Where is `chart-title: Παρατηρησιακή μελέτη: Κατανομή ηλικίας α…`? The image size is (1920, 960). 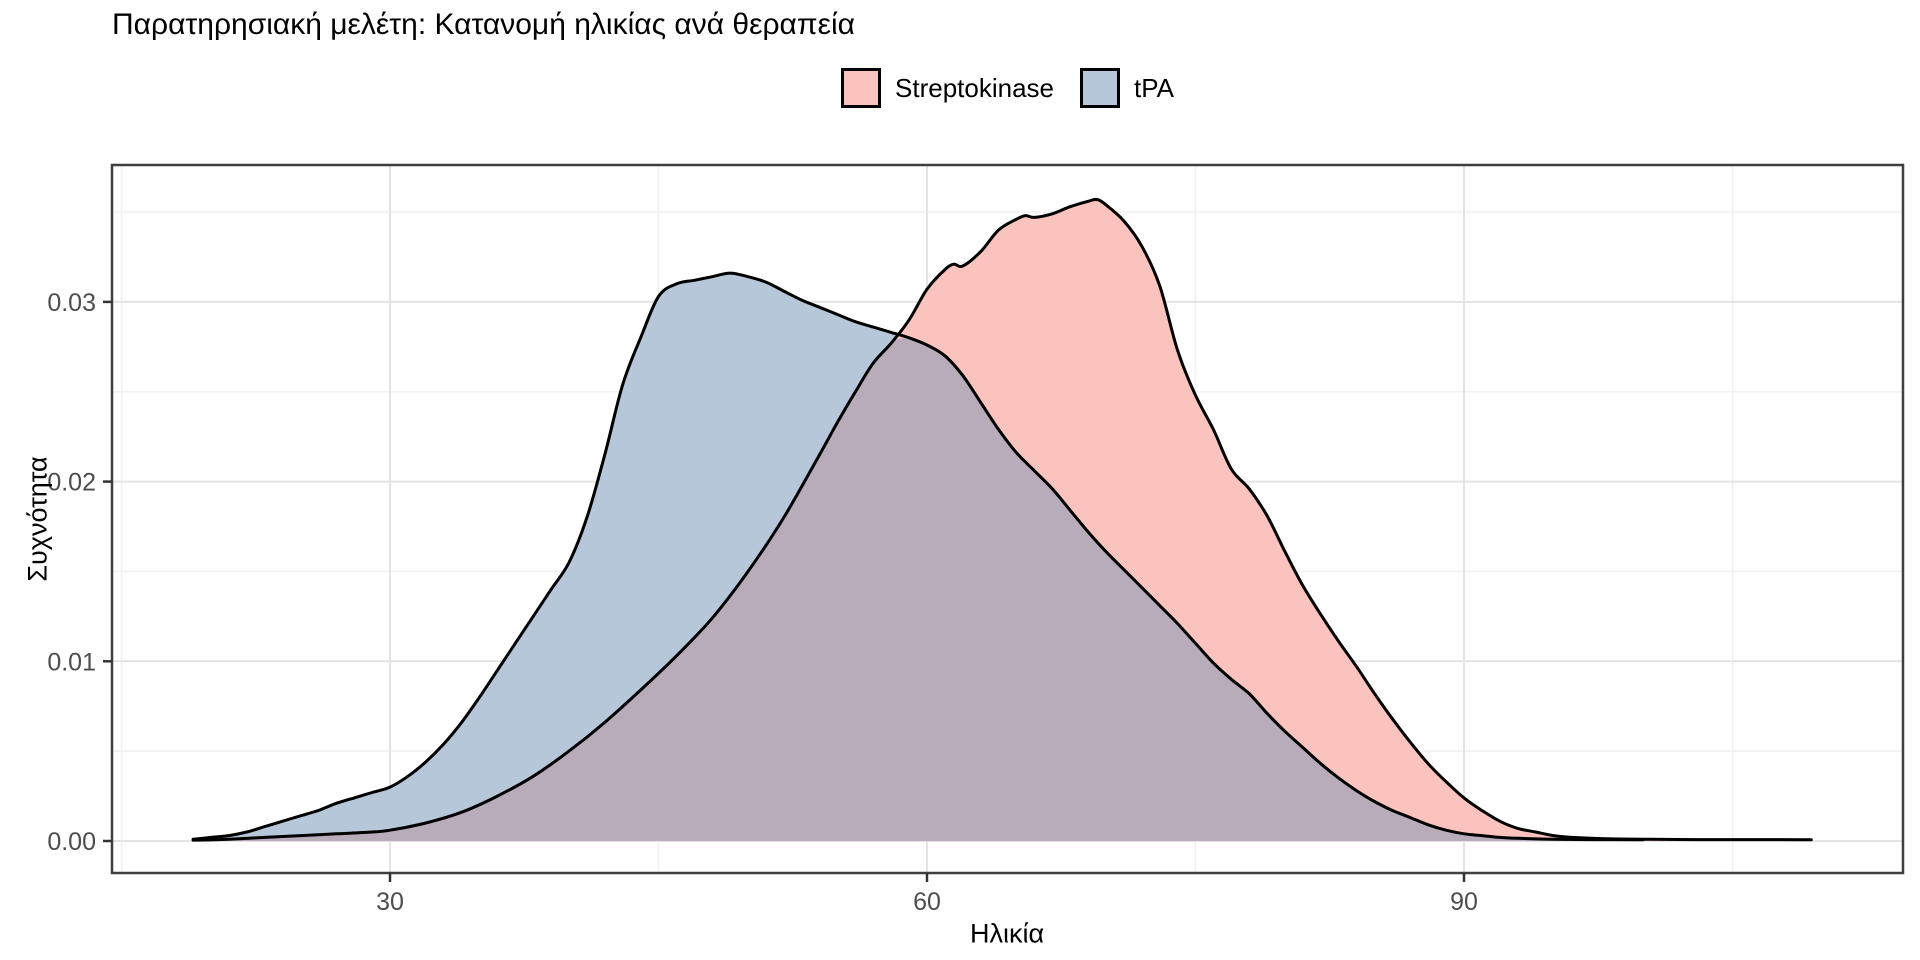 chart-title: Παρατηρησιακή μελέτη: Κατανομή ηλικίας α… is located at coordinates (483, 24).